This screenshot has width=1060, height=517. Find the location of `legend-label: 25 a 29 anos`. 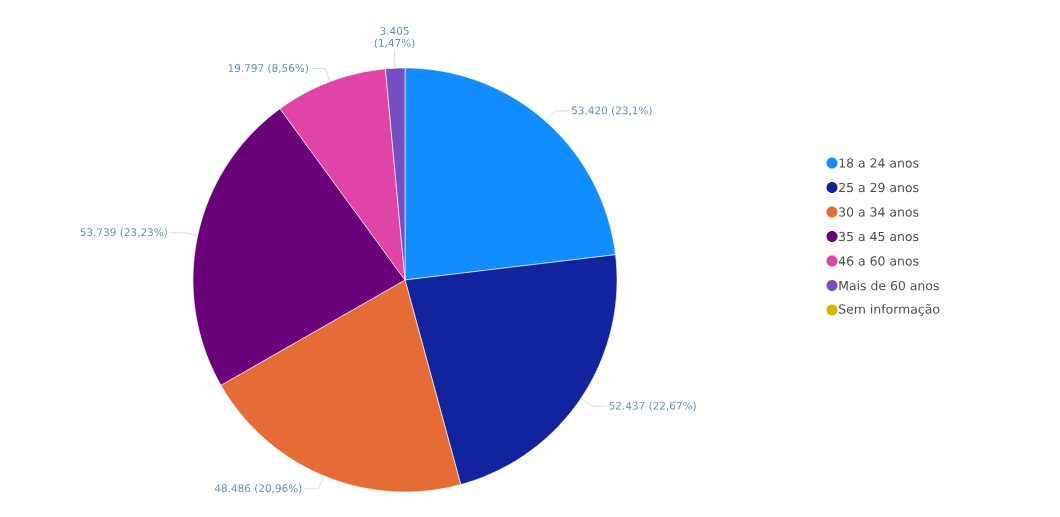

legend-label: 25 a 29 anos is located at coordinates (879, 187).